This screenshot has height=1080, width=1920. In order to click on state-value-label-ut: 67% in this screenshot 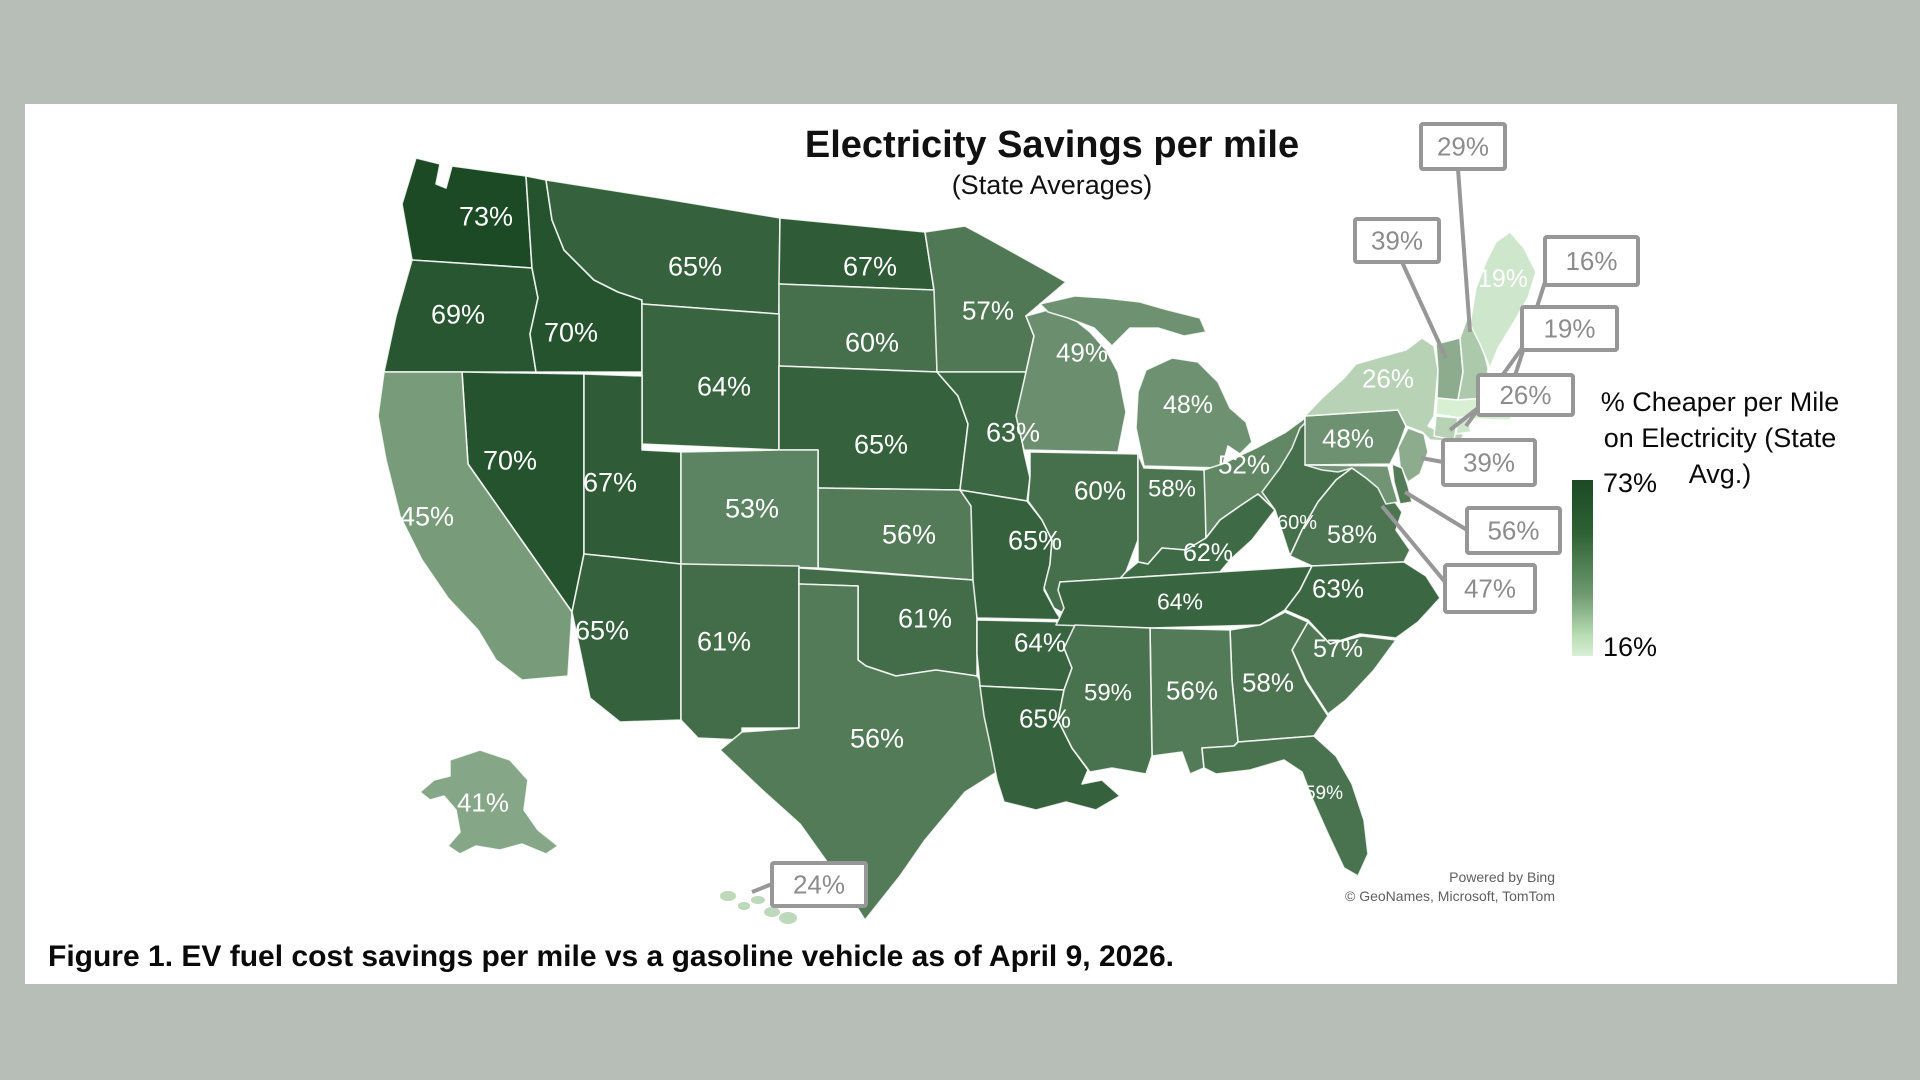, I will do `click(610, 483)`.